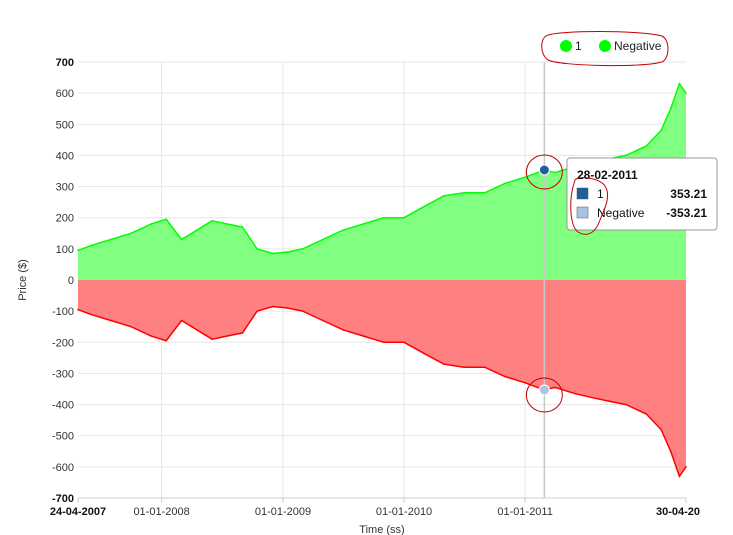  I want to click on x-tick-label: 01-01-2011, so click(524, 512).